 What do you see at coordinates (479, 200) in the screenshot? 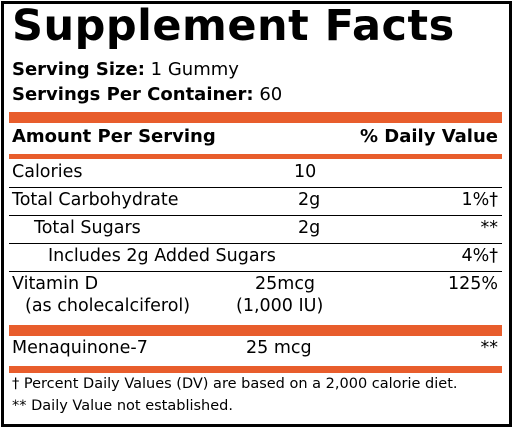
I see `nutrient-dv-total-carbohydrate: 1%†` at bounding box center [479, 200].